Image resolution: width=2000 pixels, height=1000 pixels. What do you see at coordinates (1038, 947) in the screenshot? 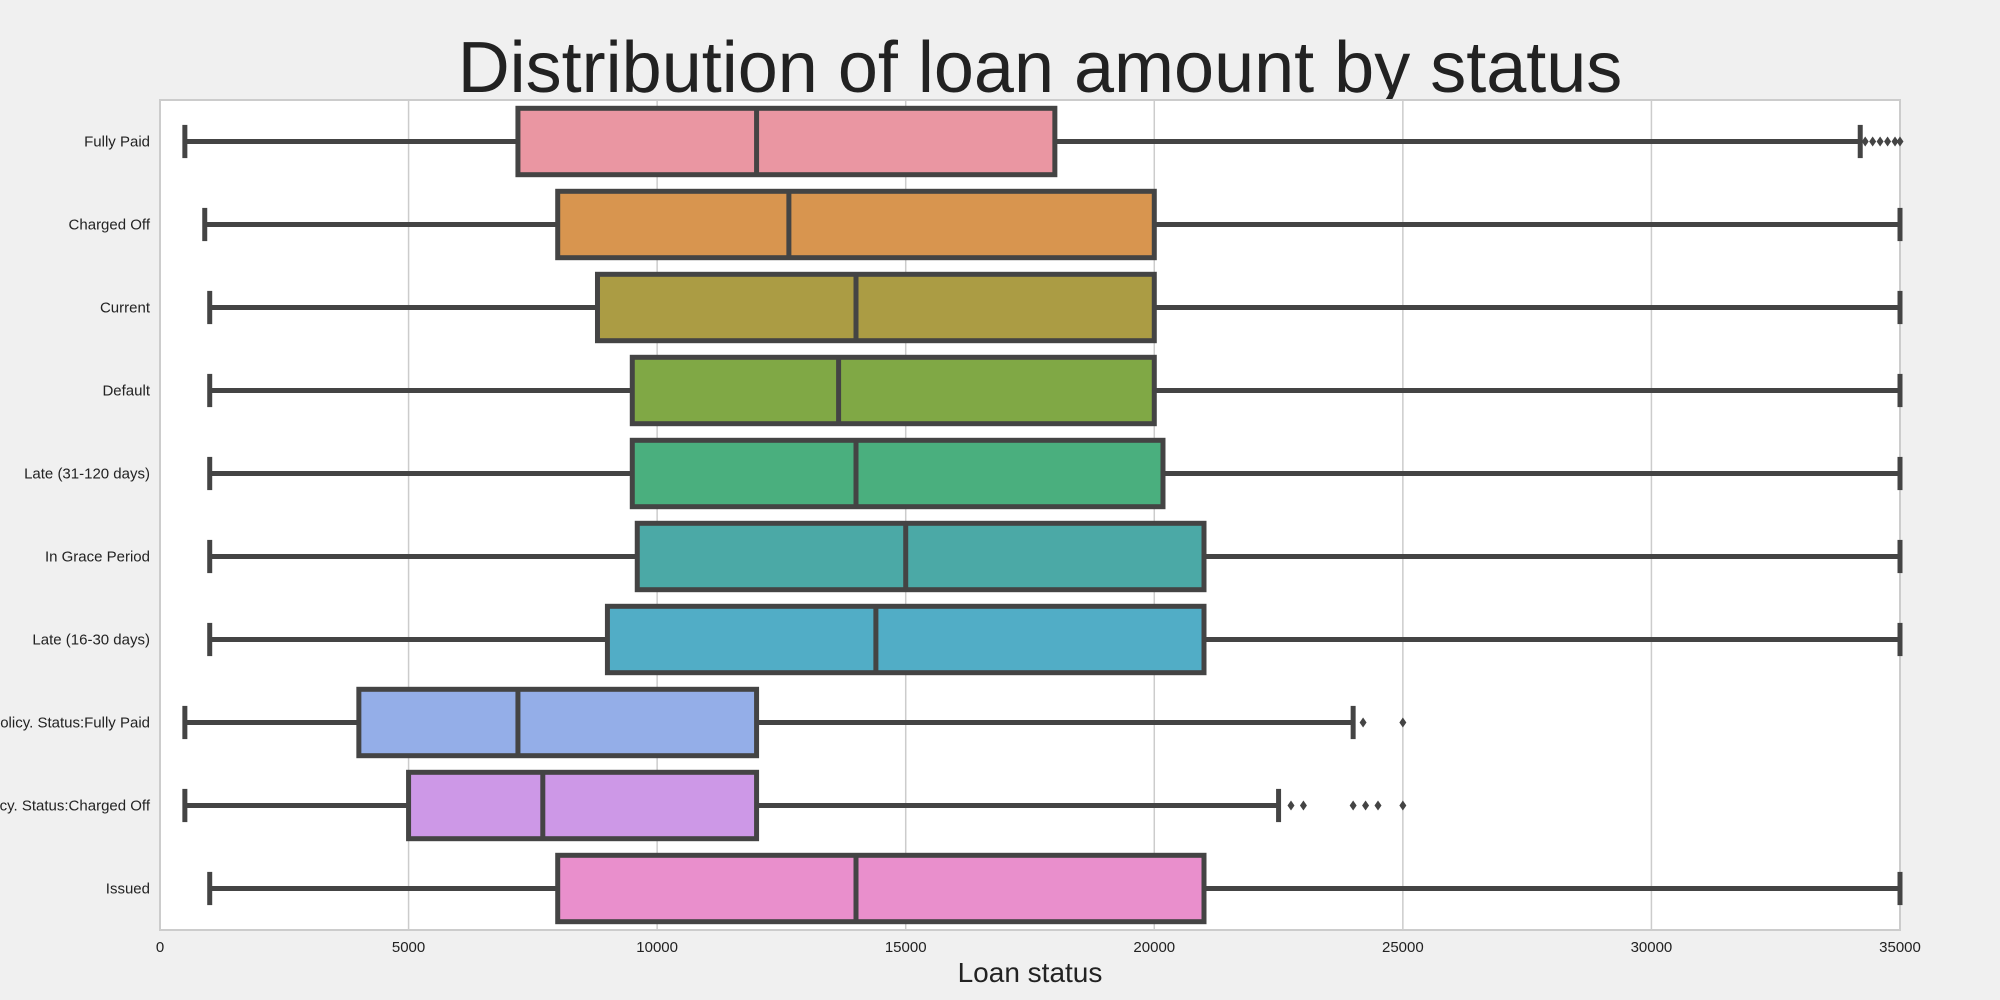
I see `x-tick-labels: 0 5000 10000 15000 20000 25000 30000 35000` at bounding box center [1038, 947].